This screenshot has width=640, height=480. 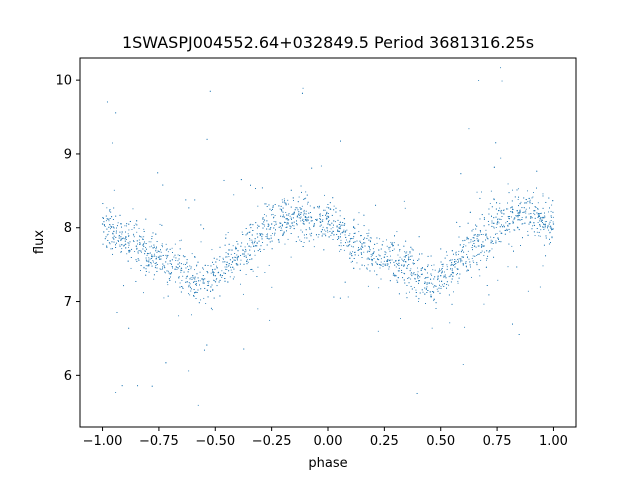 I want to click on x-tick-label: −1.00, so click(x=103, y=441).